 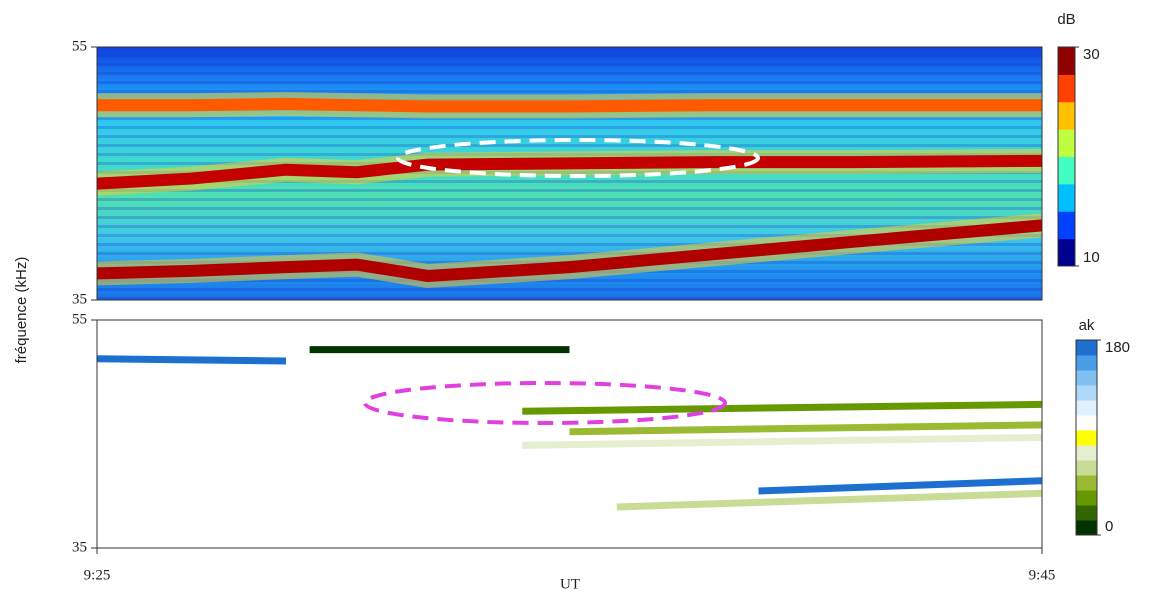 I want to click on colorbar-tick-label: 30, so click(x=1091, y=54).